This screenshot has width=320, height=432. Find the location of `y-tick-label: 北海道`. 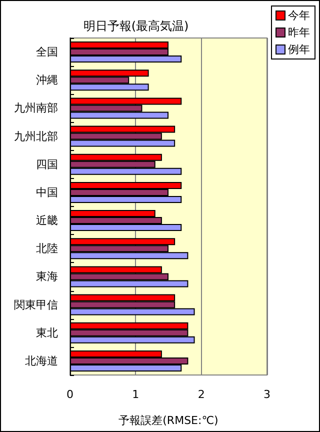

y-tick-label: 北海道 is located at coordinates (41, 361).